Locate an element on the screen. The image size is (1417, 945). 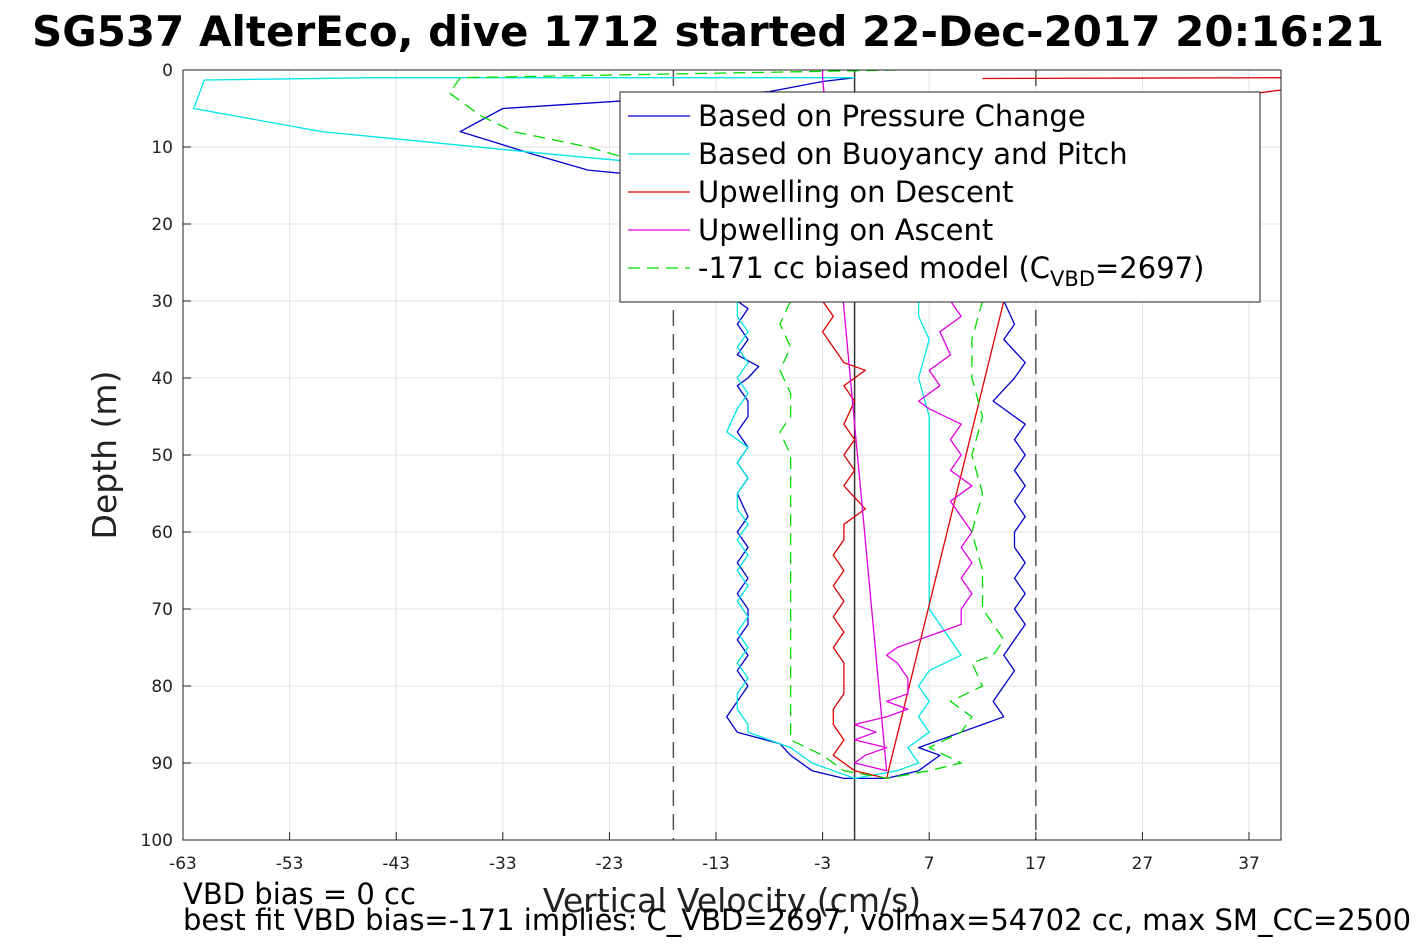
y-tick-label: 60 is located at coordinates (162, 533).